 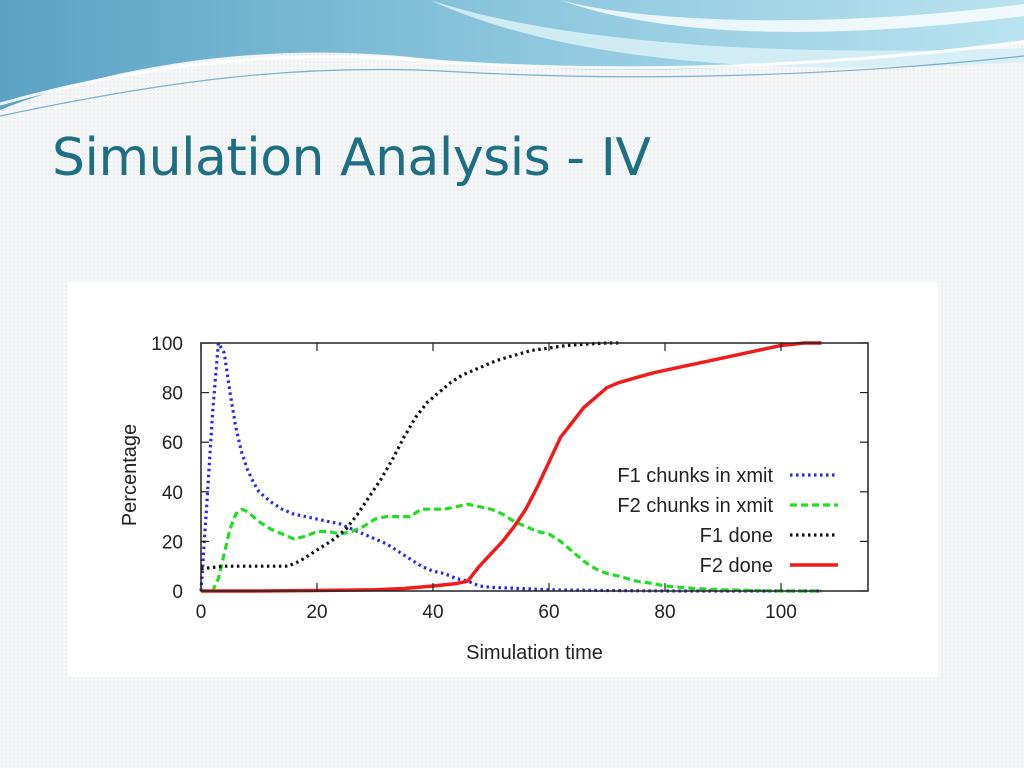 I want to click on legend-label: F1 done, so click(x=736, y=536).